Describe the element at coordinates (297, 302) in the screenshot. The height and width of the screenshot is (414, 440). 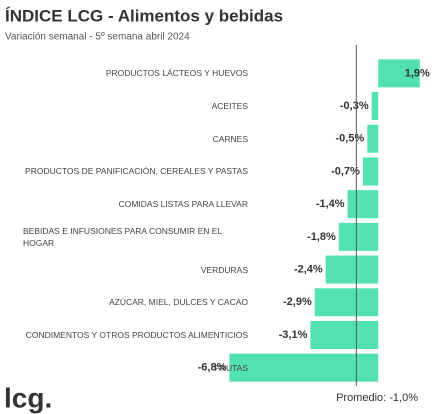
I see `value-label: -2,9%` at that location.